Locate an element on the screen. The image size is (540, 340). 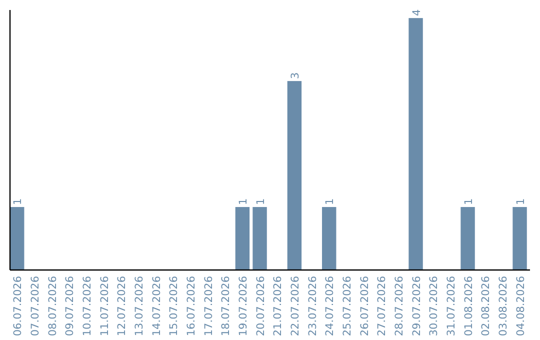
x-tick-label: 24.07.2026 is located at coordinates (330, 306).